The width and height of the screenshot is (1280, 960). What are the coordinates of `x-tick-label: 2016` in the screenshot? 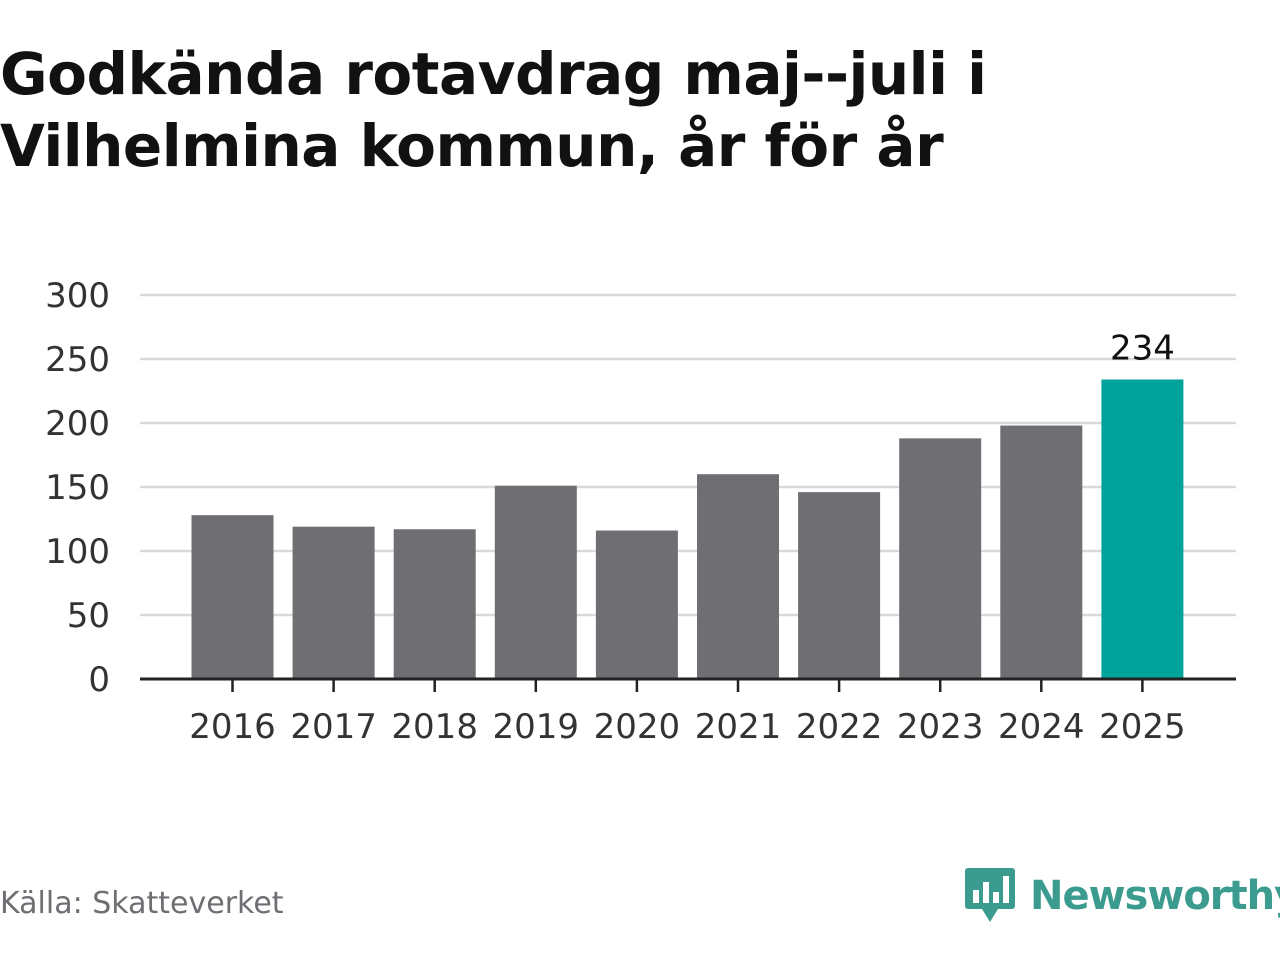 It's located at (232, 727).